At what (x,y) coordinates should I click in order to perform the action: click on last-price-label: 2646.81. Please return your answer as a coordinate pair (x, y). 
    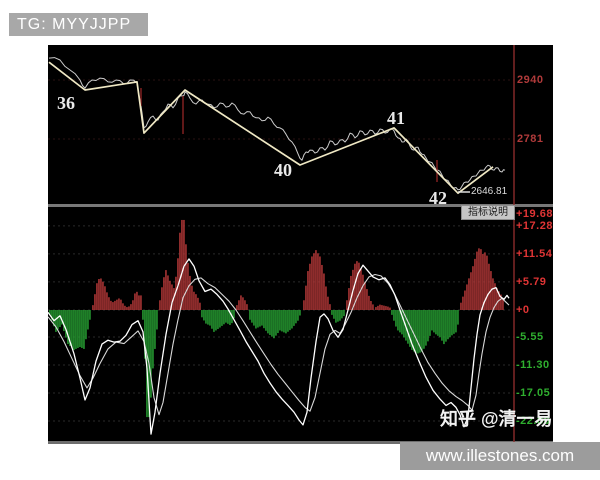
    Looking at the image, I should click on (489, 191).